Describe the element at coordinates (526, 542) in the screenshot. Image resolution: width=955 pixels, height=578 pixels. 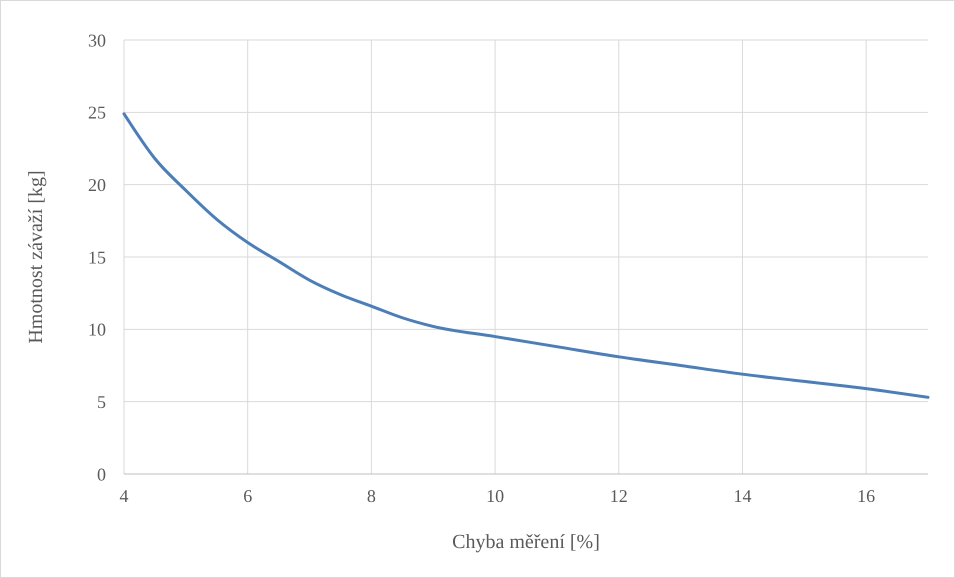
I see `x-axis-title: Chyba měření [%]` at that location.